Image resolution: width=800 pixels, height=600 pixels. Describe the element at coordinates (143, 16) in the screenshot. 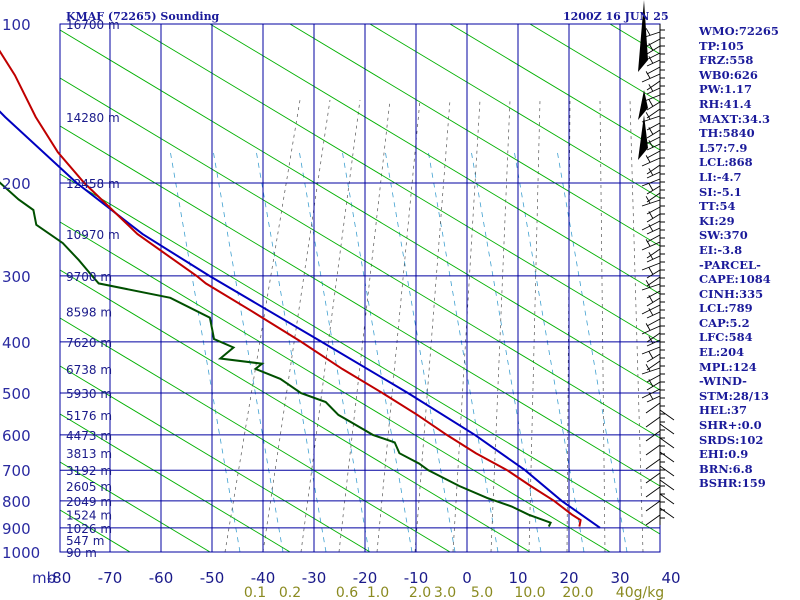

I see `station-title: KMAF (72265) Sounding` at that location.